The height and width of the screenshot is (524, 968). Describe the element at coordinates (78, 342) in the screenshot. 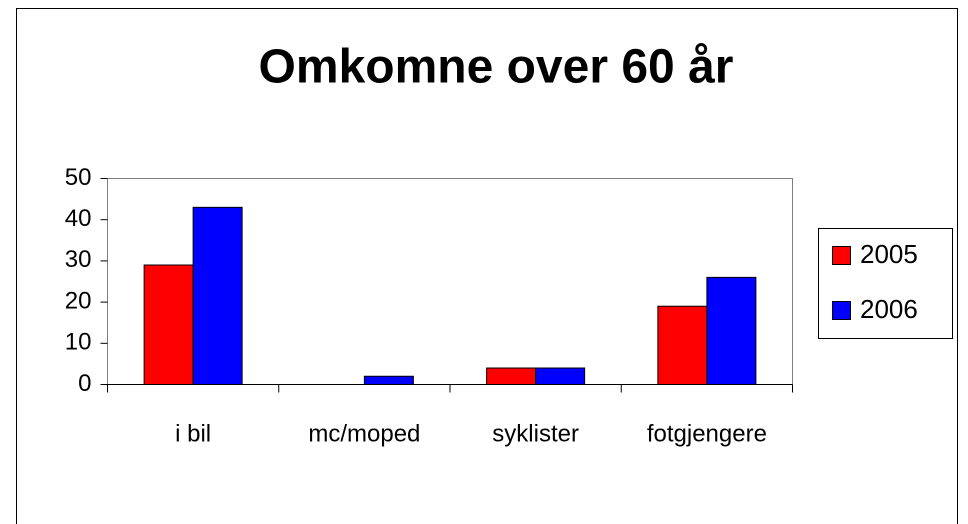

I see `y-tick-label: 10` at that location.